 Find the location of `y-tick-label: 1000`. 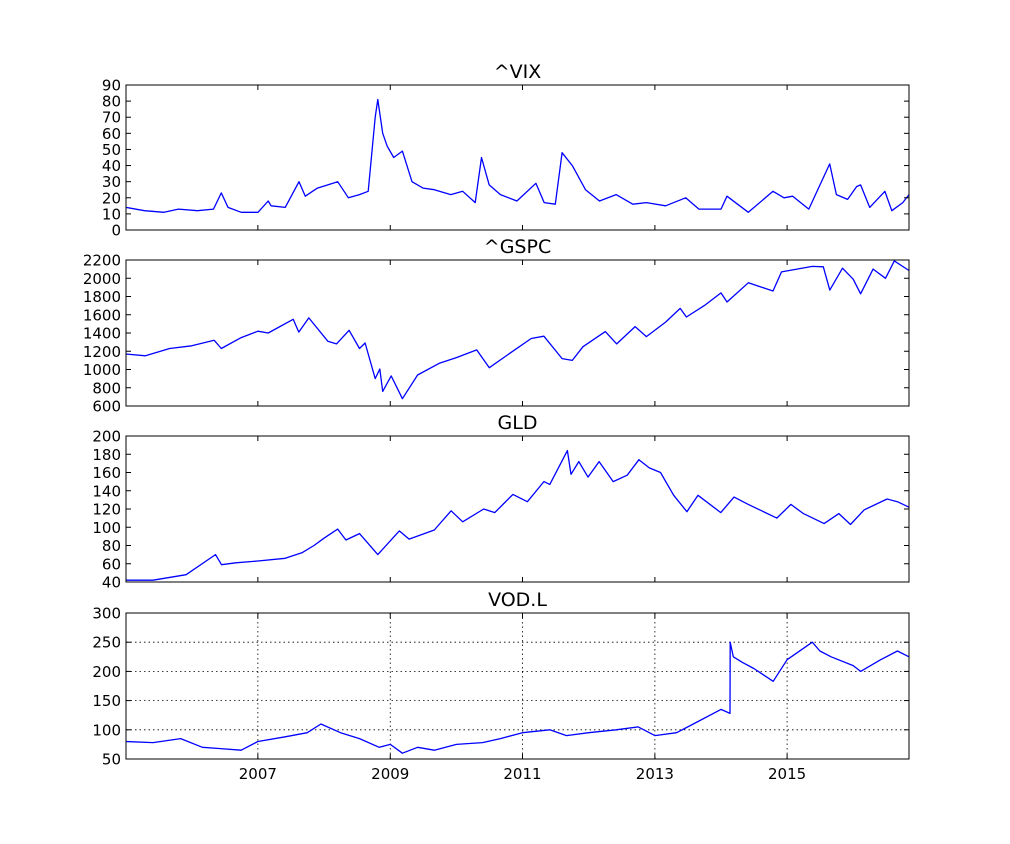

y-tick-label: 1000 is located at coordinates (102, 370).